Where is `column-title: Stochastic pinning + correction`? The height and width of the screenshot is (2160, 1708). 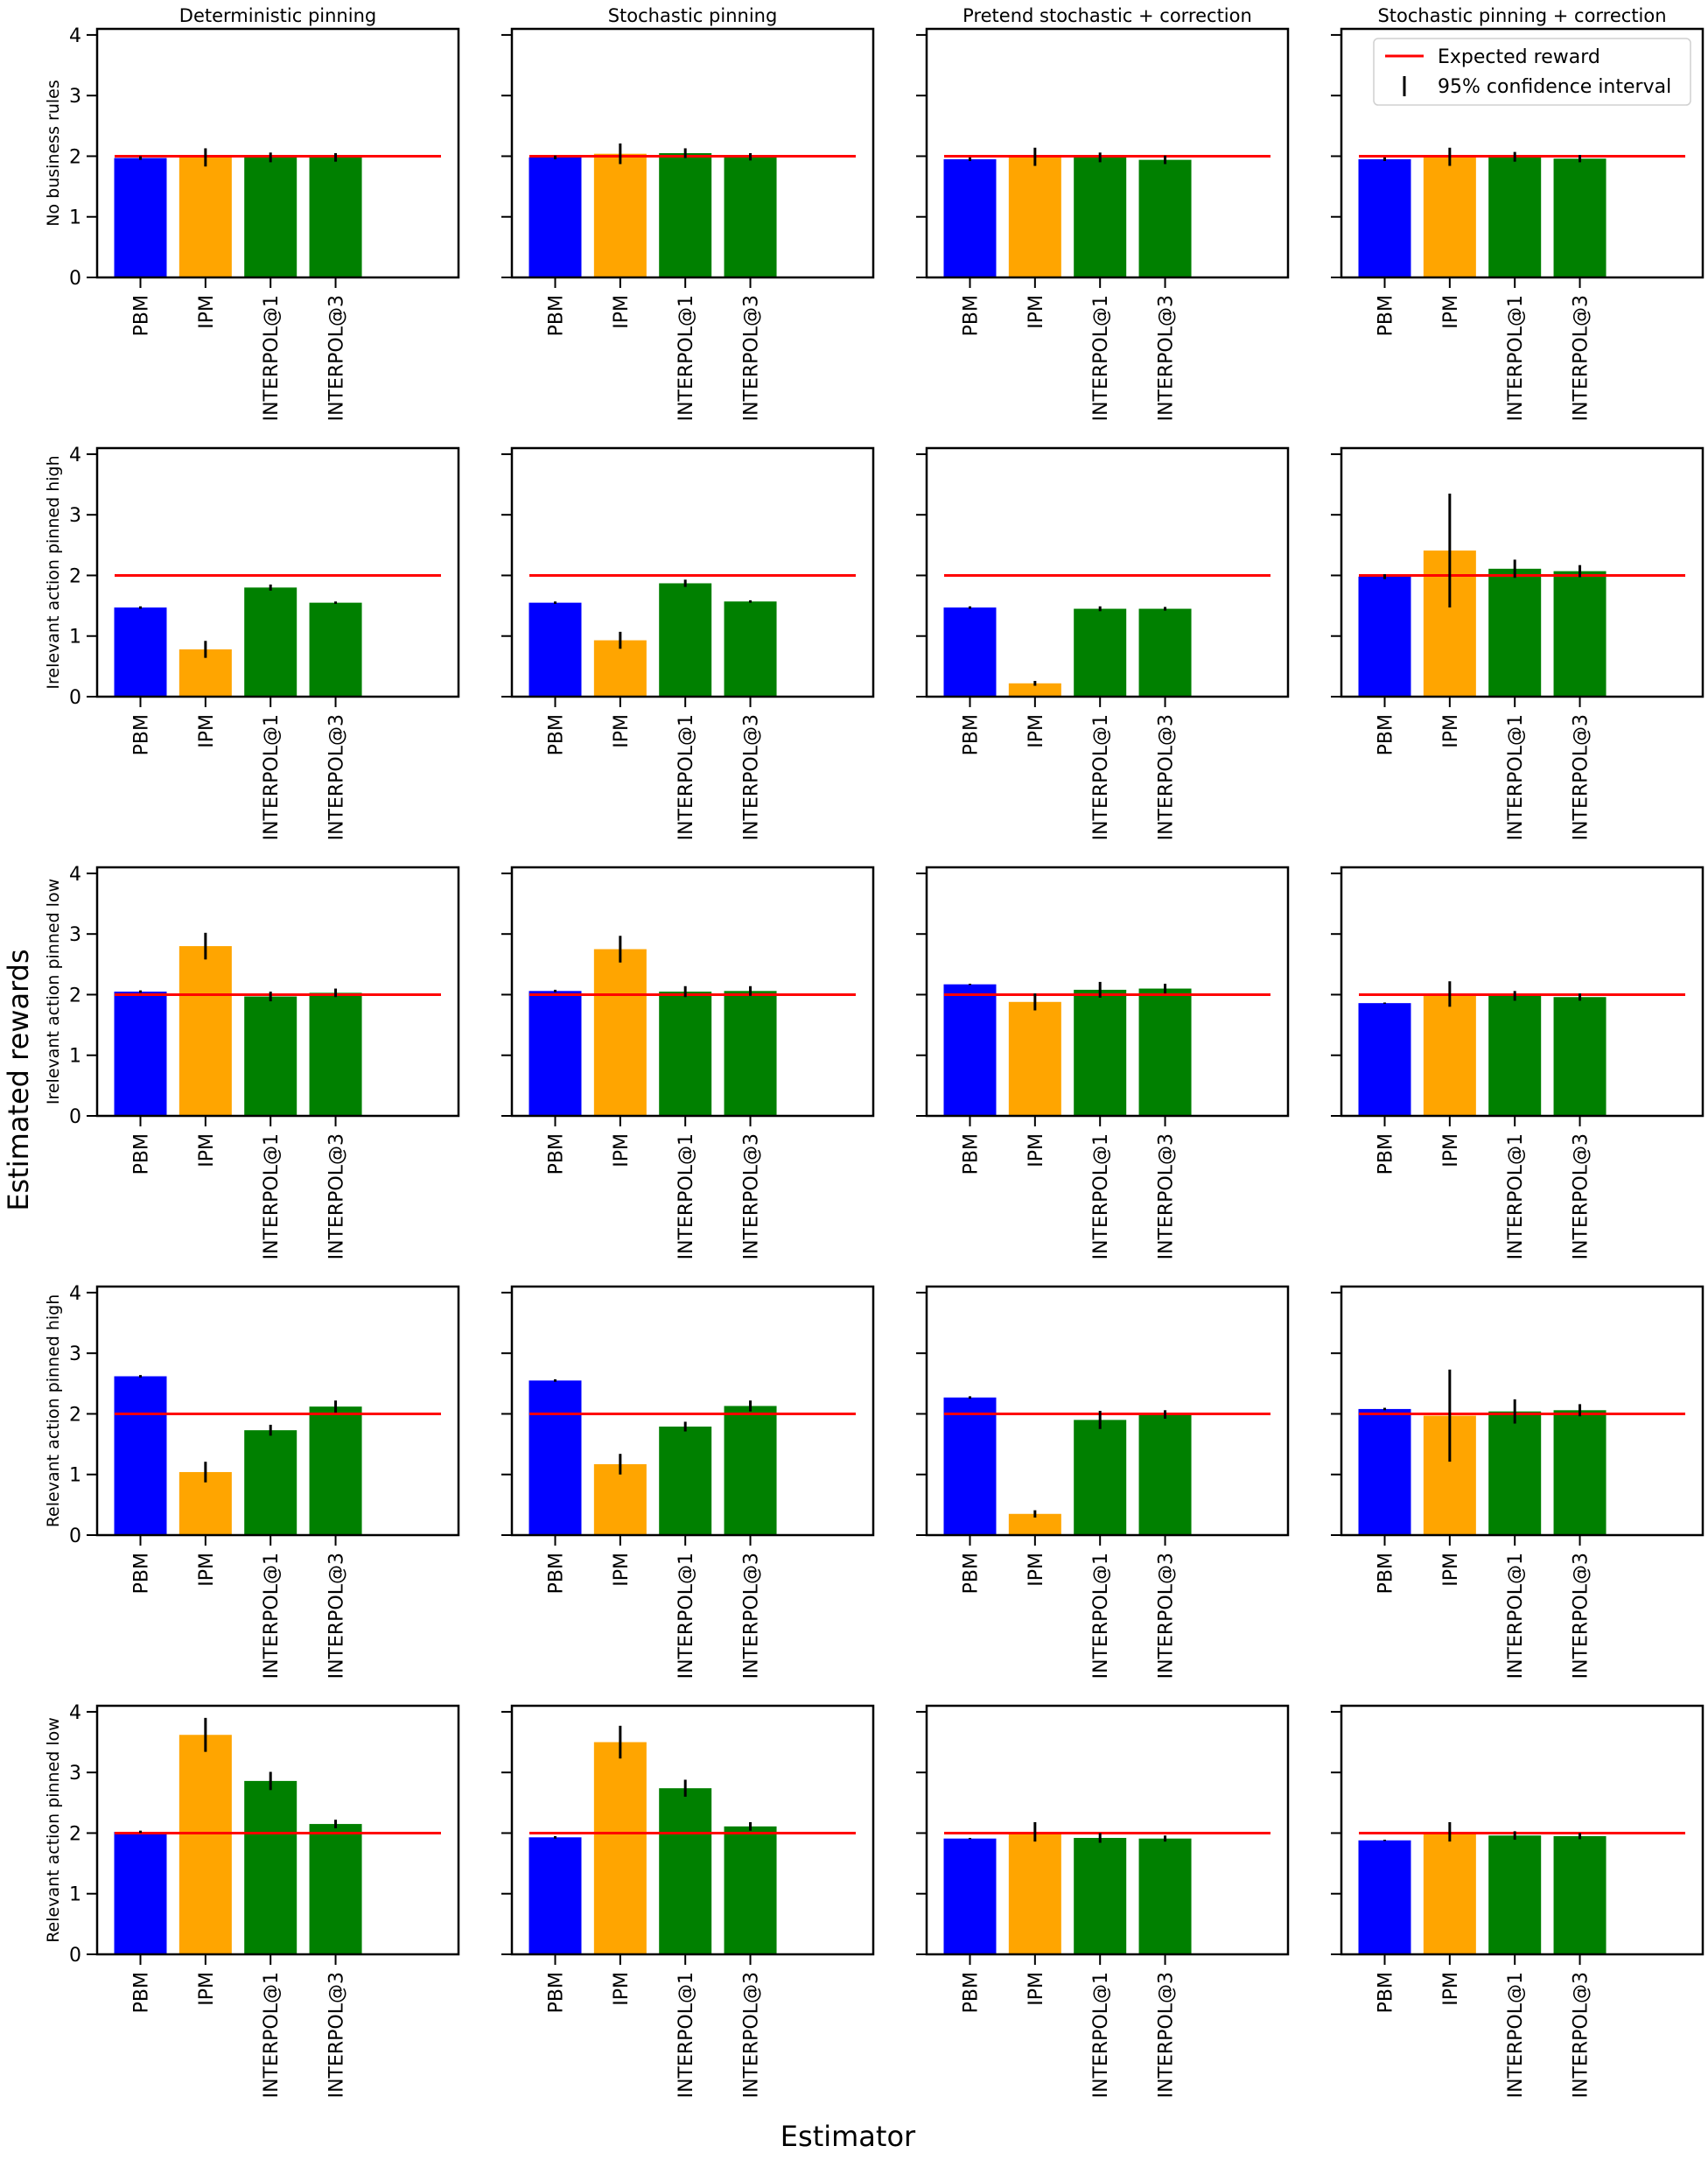
column-title: Stochastic pinning + correction is located at coordinates (1521, 15).